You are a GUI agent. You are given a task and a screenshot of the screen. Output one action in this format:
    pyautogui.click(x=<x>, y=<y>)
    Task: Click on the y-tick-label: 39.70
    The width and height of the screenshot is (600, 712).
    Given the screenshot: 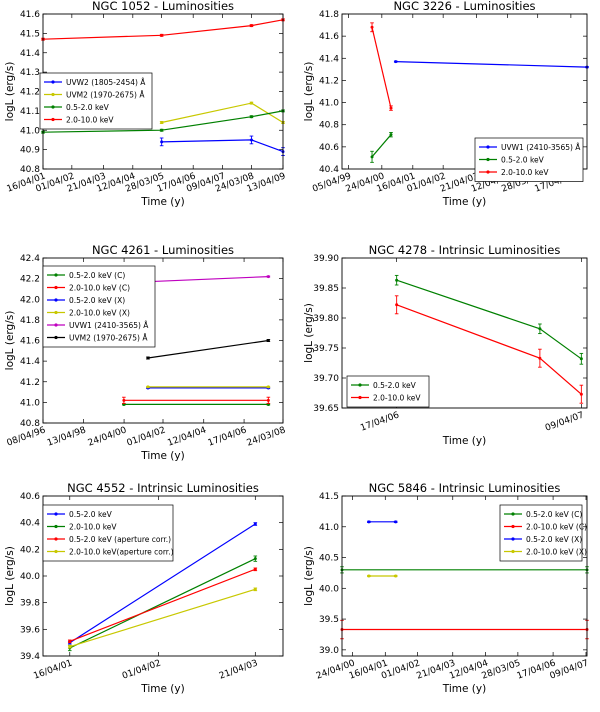 What is the action you would take?
    pyautogui.click(x=326, y=379)
    